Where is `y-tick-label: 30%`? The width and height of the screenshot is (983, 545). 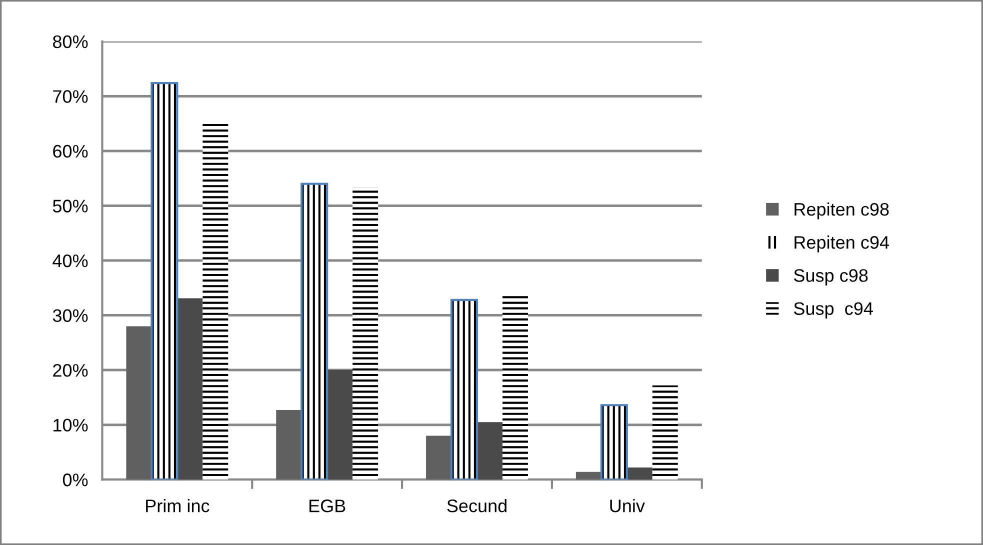
y-tick-label: 30% is located at coordinates (70, 315).